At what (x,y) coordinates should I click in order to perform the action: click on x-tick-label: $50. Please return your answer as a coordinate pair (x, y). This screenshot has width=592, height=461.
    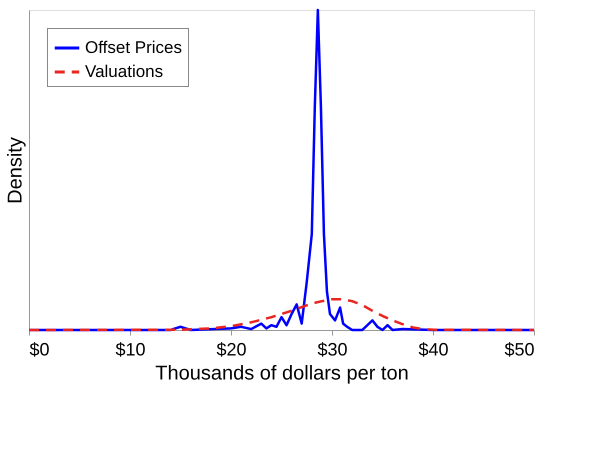
    Looking at the image, I should click on (519, 350).